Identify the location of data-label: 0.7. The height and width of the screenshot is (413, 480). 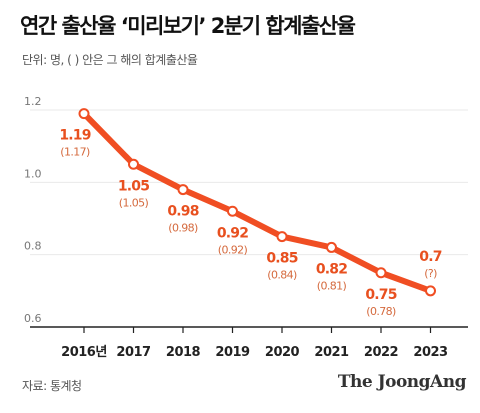
(430, 257).